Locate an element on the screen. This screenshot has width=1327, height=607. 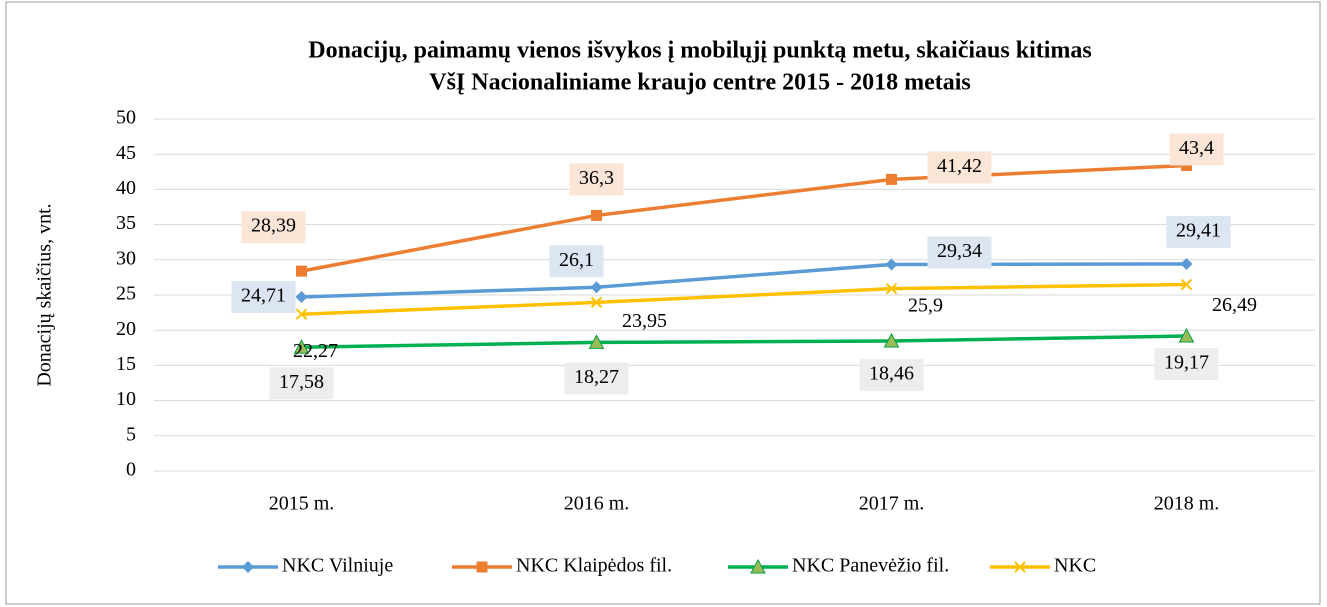
legend-label: NKC is located at coordinates (1075, 566).